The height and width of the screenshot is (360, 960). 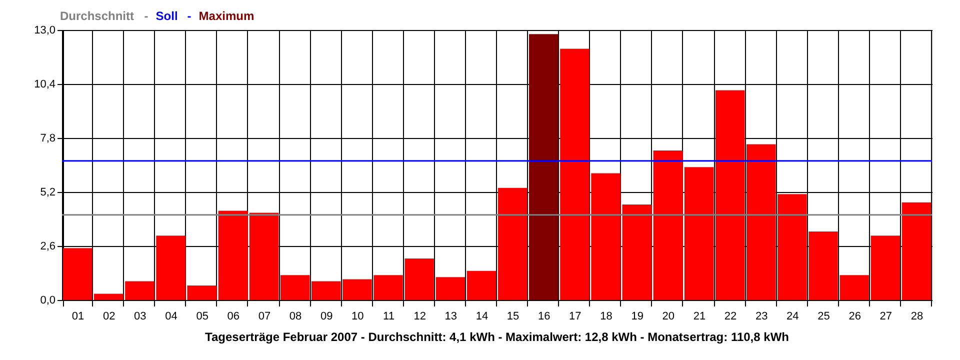 What do you see at coordinates (167, 16) in the screenshot?
I see `ref-line-label: Soll` at bounding box center [167, 16].